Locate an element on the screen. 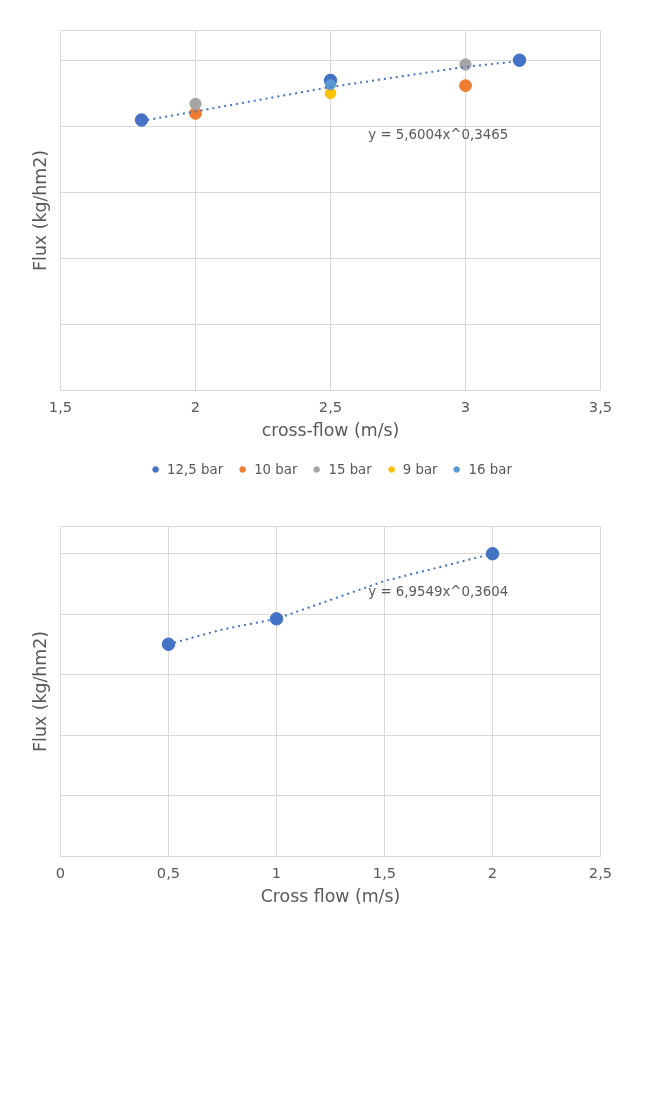  x-tick-label: 0 is located at coordinates (60, 872).